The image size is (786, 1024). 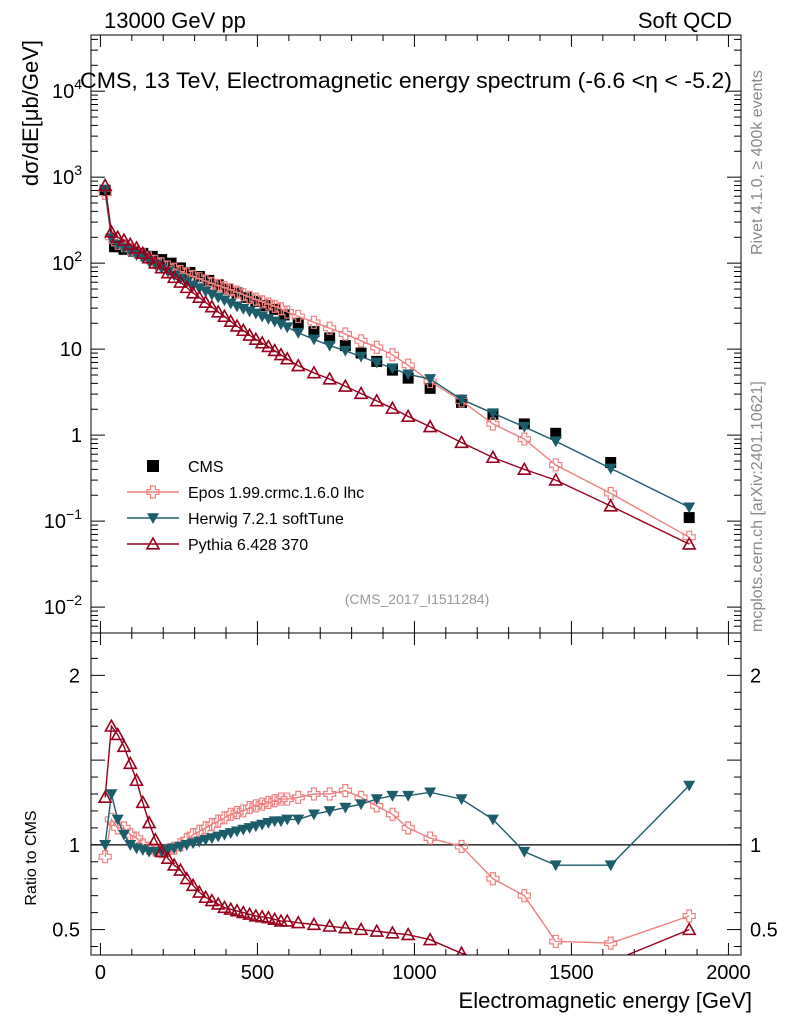 I want to click on x-axis-label: Electromagnetic energy [GeV], so click(x=605, y=1000).